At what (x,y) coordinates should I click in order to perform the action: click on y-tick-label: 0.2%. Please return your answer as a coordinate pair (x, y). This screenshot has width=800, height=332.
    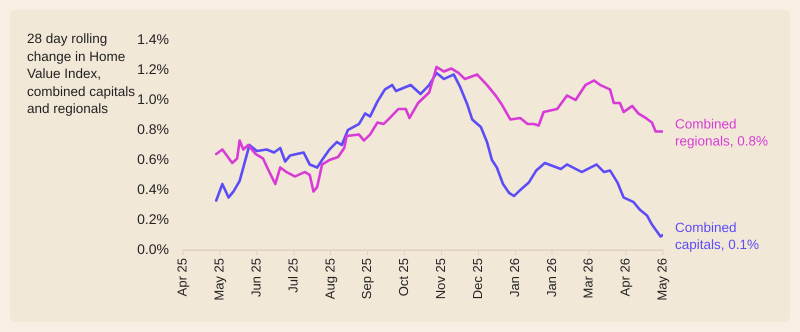
    Looking at the image, I should click on (153, 218).